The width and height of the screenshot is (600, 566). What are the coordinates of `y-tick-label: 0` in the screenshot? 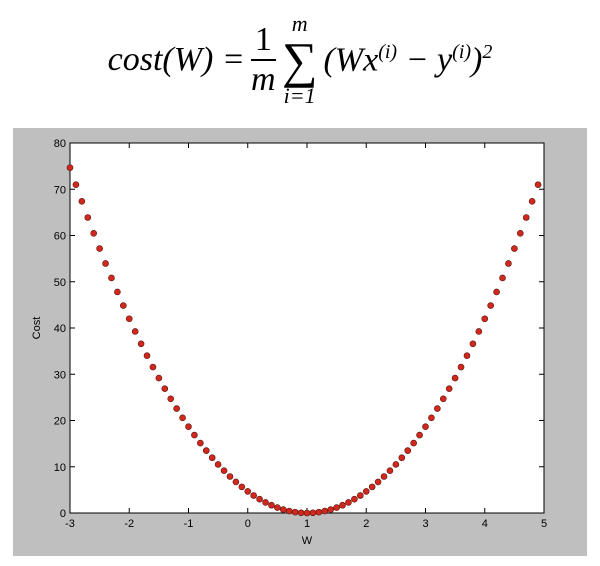 It's located at (63, 514).